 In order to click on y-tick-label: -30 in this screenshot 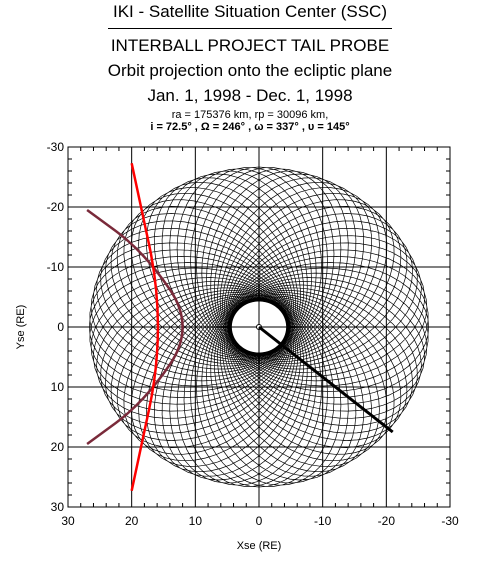, I will do `click(56, 147)`.